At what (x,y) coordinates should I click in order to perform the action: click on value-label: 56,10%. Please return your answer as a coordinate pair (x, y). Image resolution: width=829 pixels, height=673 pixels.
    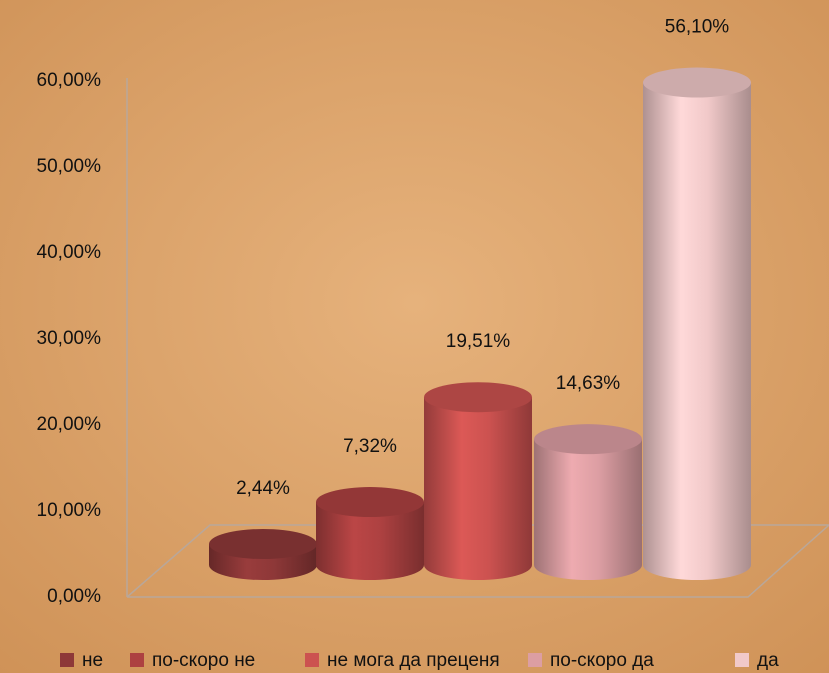
    Looking at the image, I should click on (697, 27).